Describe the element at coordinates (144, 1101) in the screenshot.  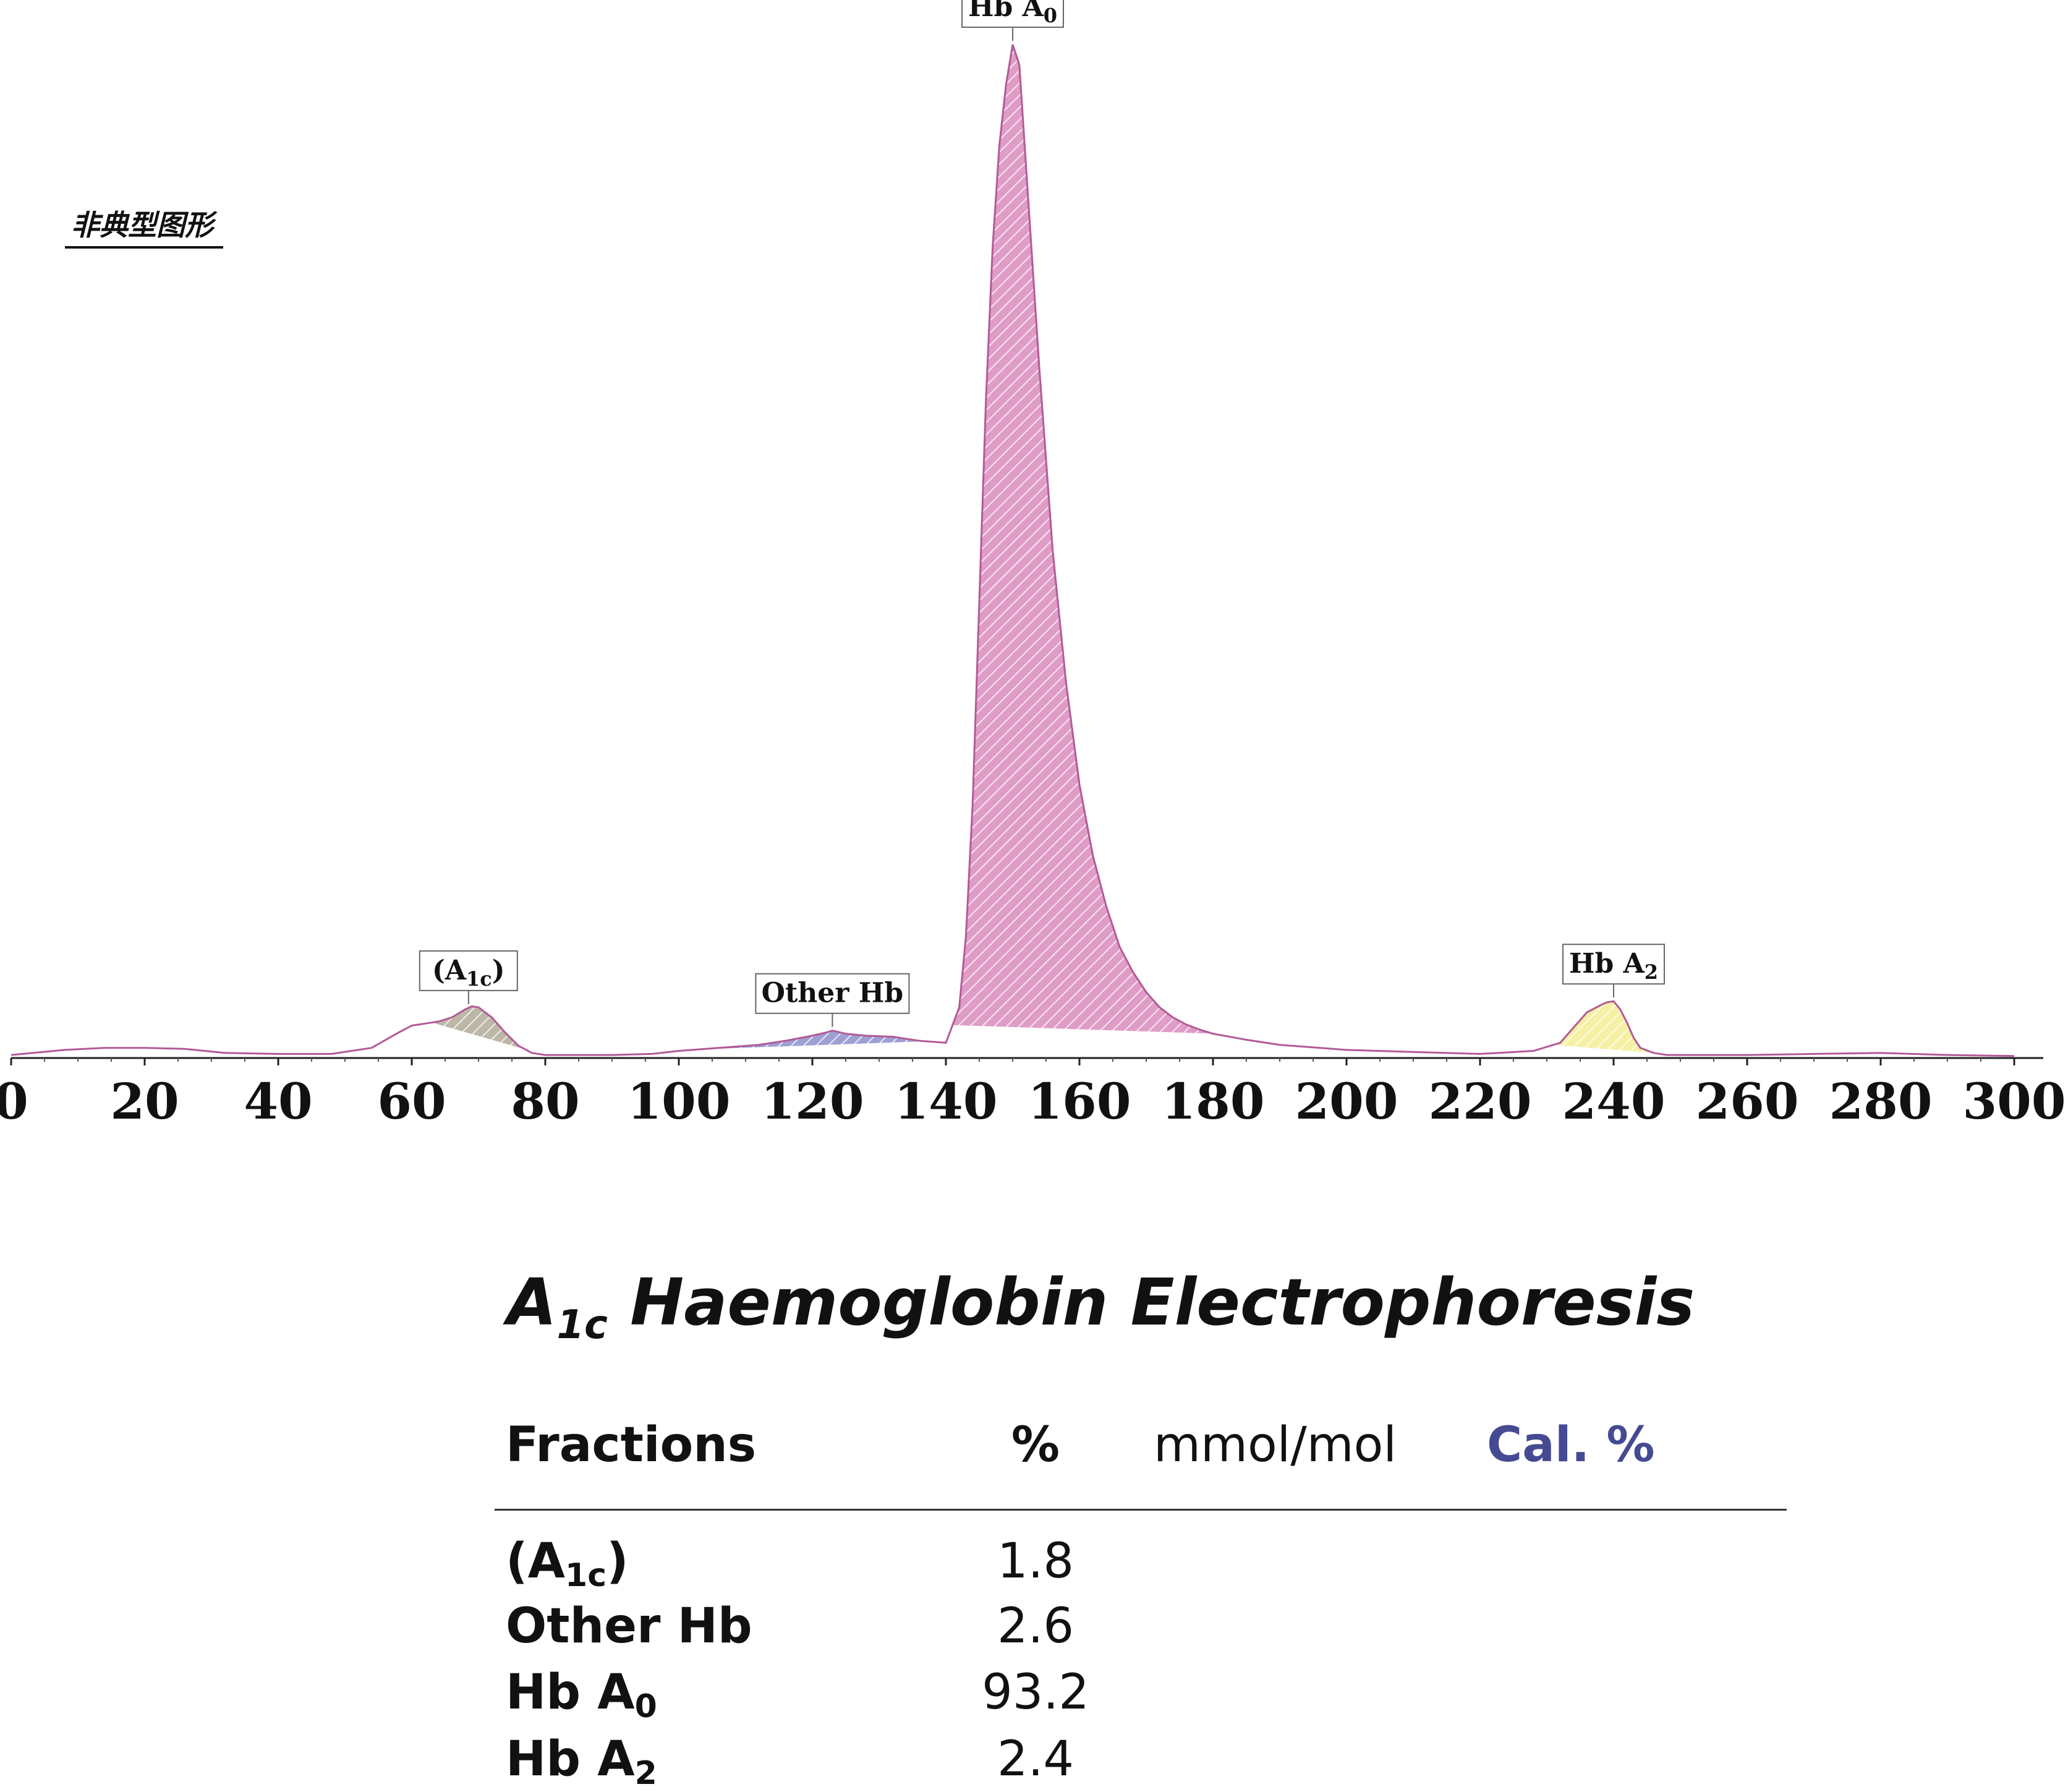
I see `x-tick-label: 20` at that location.